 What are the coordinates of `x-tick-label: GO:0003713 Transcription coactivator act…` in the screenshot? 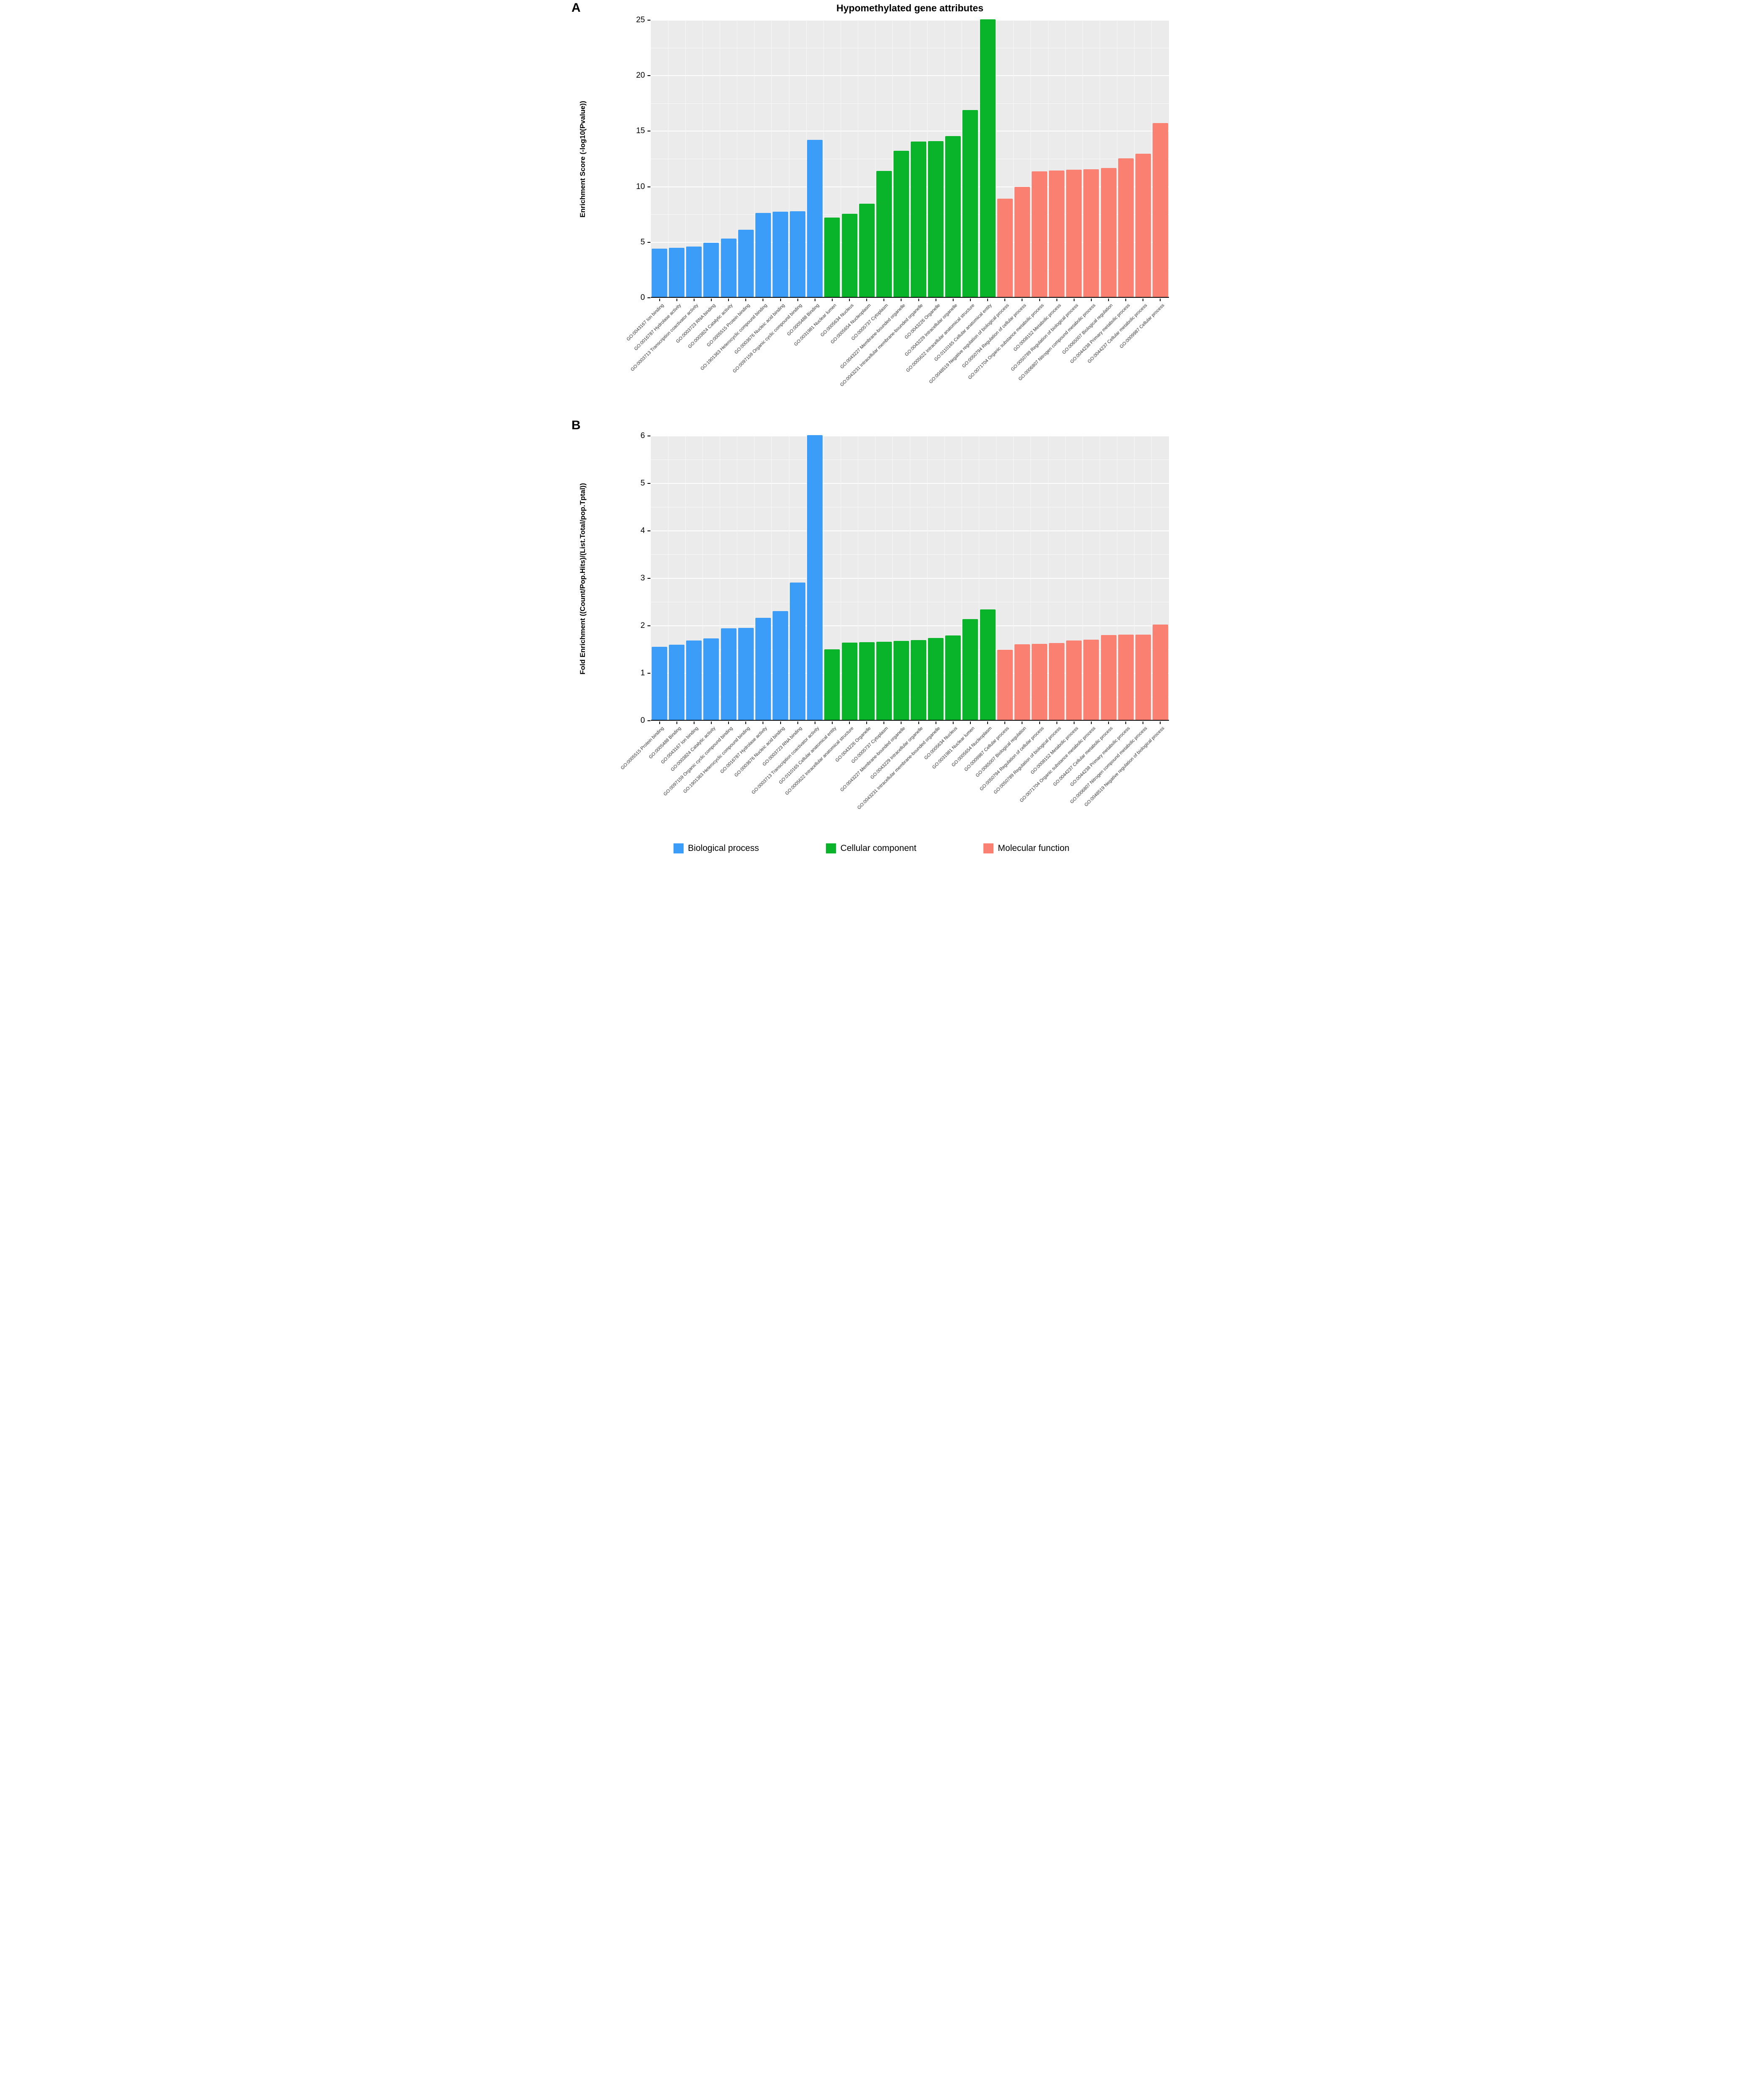 It's located at (664, 338).